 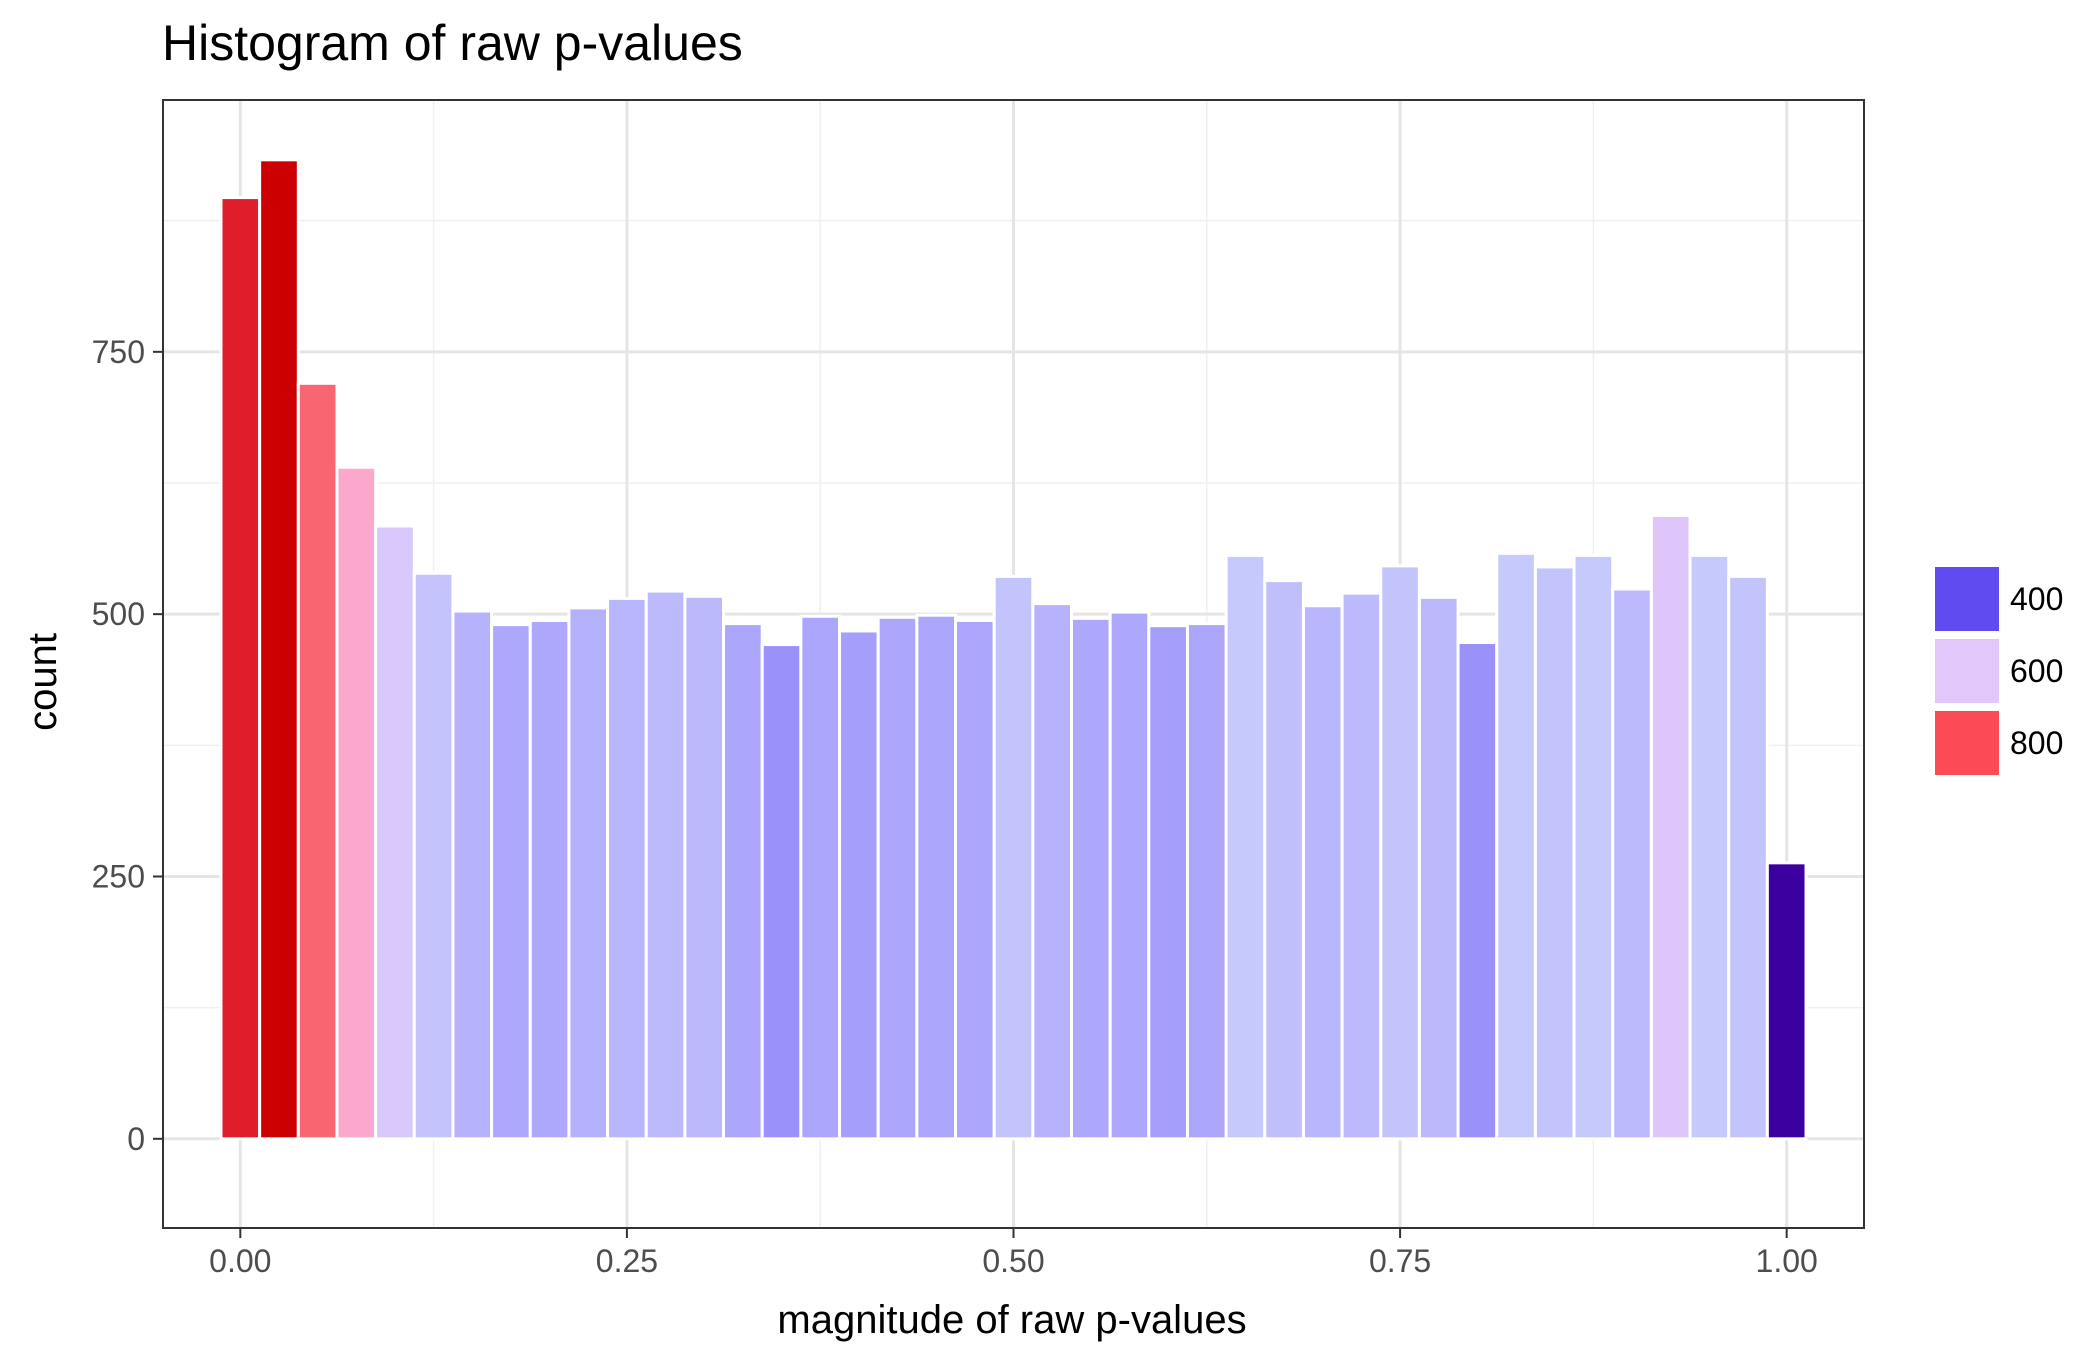 I want to click on y-tick-label: 500, so click(x=118, y=614).